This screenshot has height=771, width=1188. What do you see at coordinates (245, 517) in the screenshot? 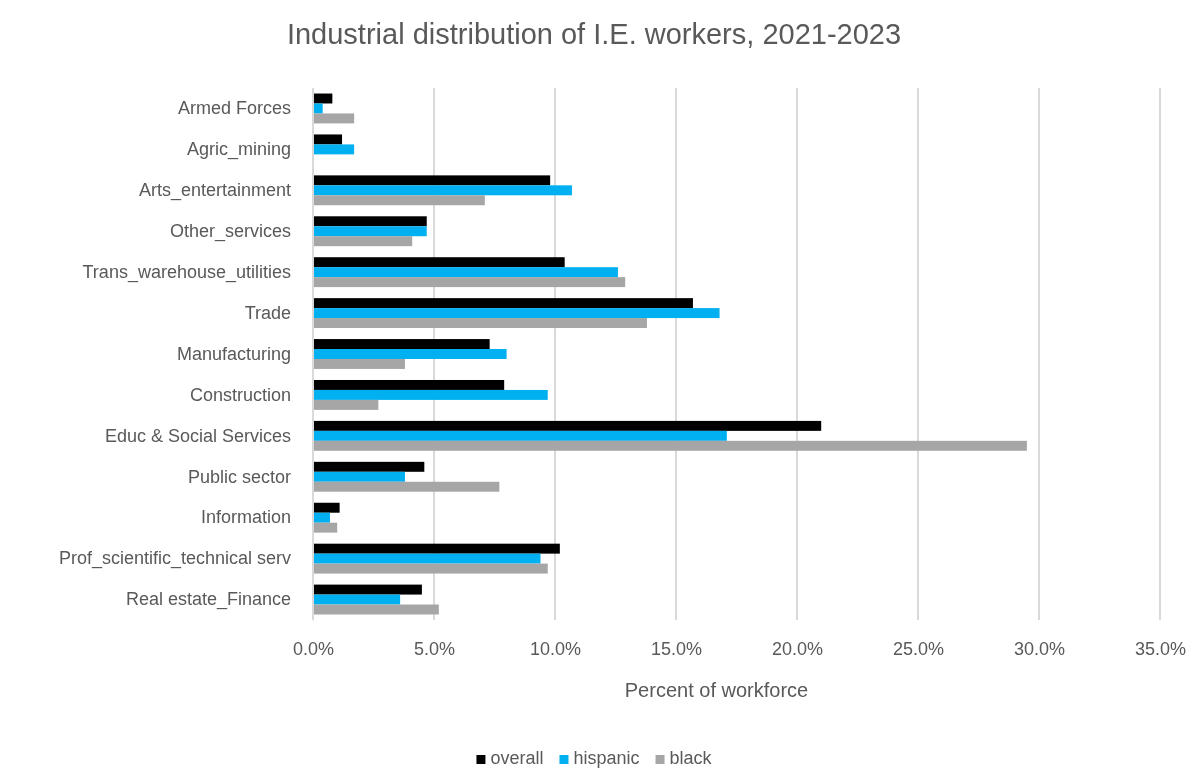
I see `y-tick-label: Information` at bounding box center [245, 517].